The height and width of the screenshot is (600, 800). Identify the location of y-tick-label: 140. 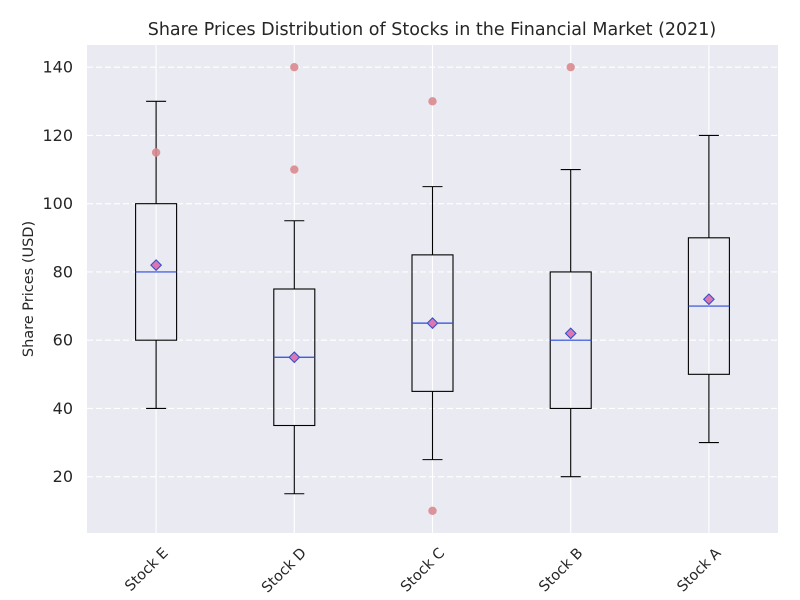
(57, 67).